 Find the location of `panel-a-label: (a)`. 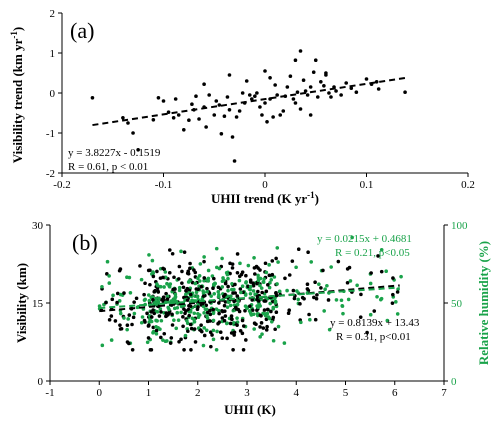

panel-a-label: (a) is located at coordinates (82, 30).